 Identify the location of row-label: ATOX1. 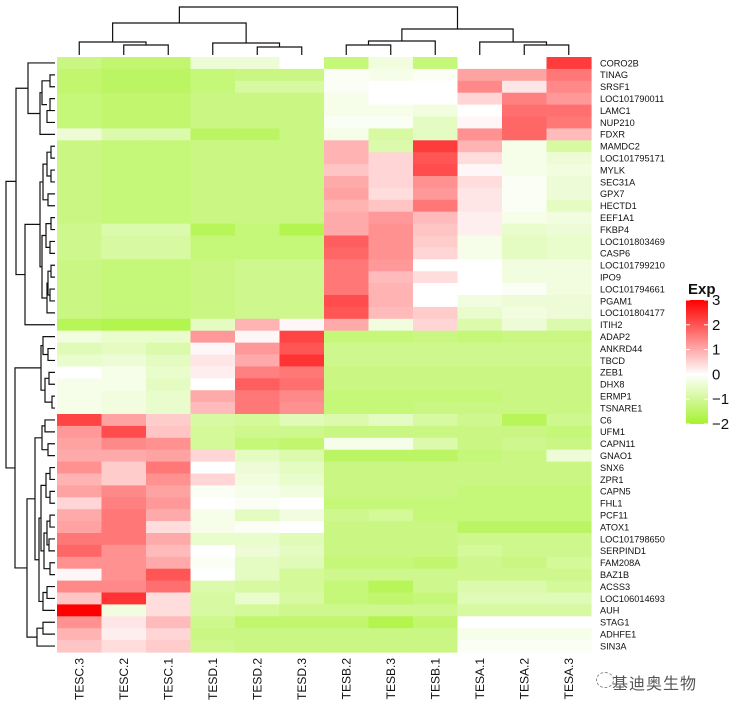
(614, 527).